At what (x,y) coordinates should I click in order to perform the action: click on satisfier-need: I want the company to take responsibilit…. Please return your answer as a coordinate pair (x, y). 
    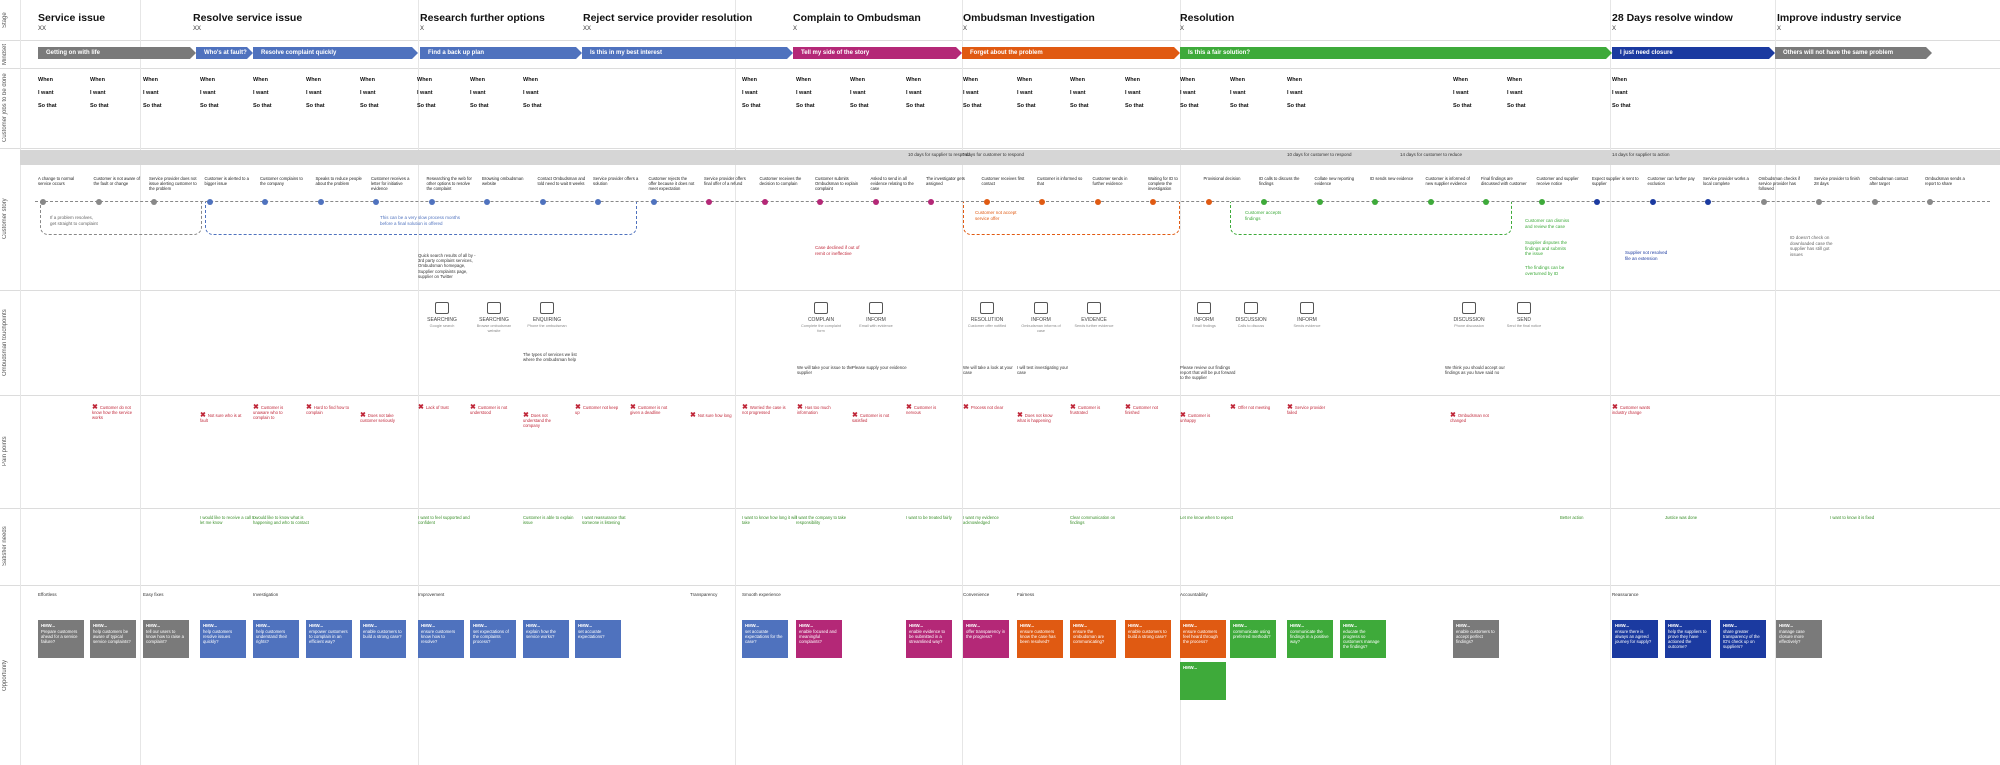
    Looking at the image, I should click on (821, 520).